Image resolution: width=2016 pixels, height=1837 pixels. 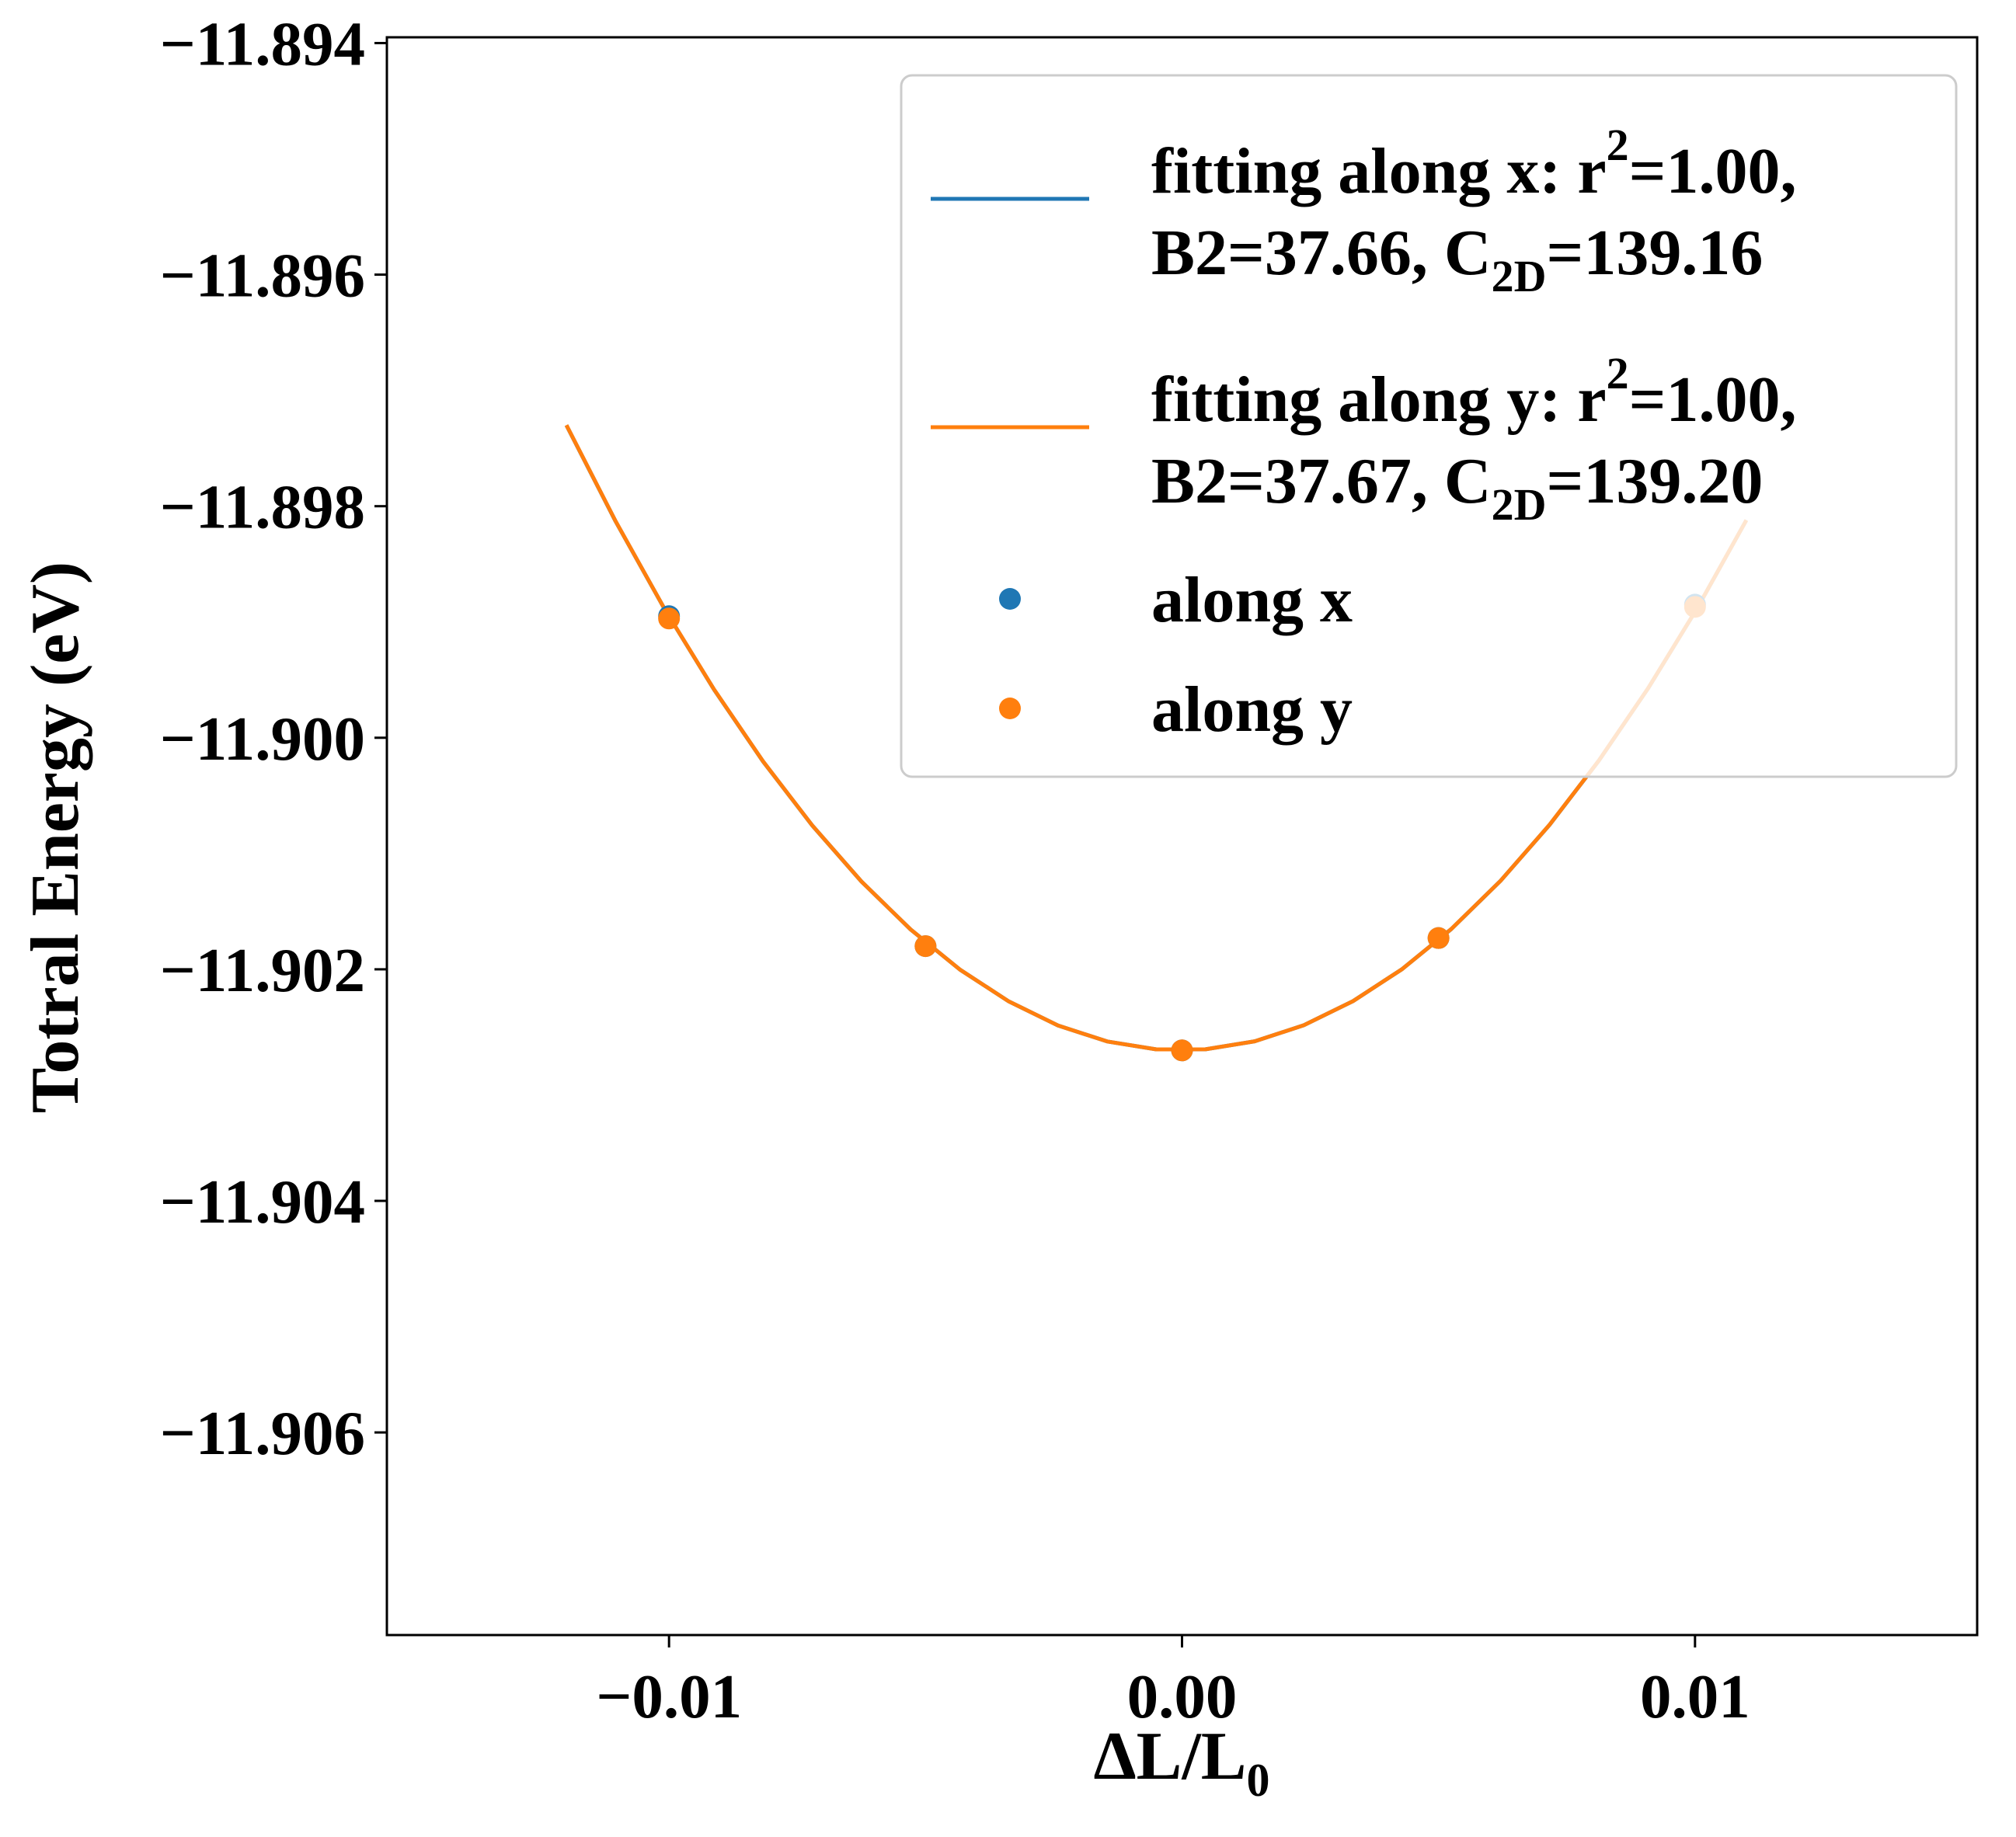 I want to click on legend-fit-y-tail2: =139.20, so click(x=1654, y=481).